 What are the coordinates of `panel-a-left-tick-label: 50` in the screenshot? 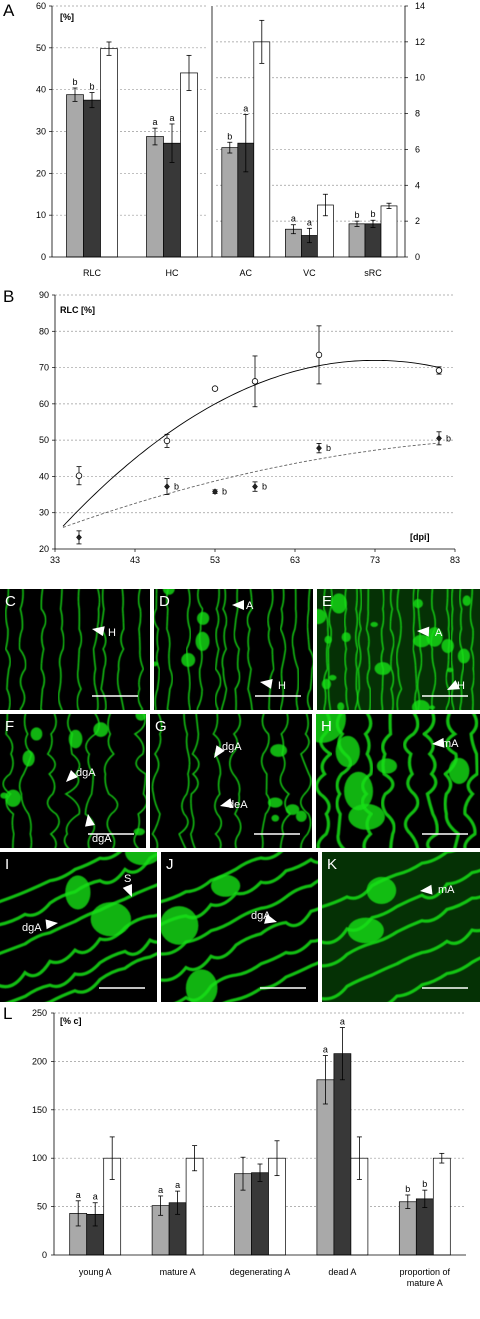 It's located at (41, 48).